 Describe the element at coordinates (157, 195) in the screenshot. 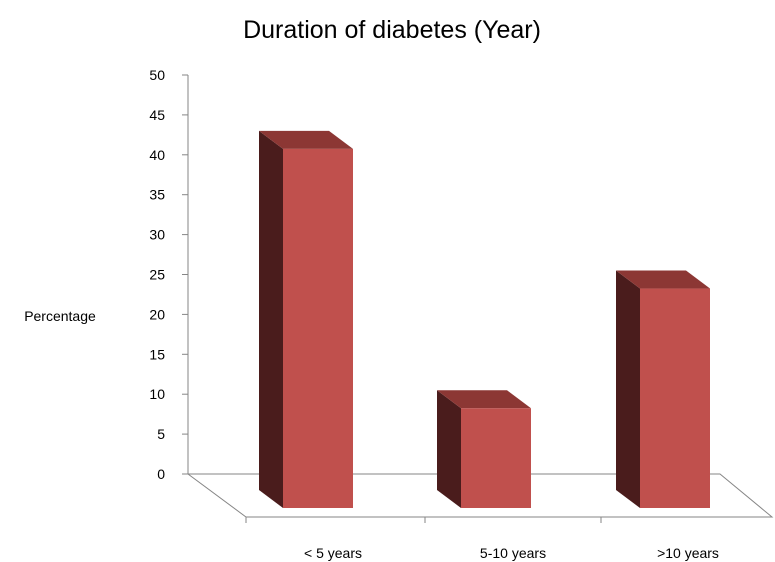

I see `y-tick-label: 35` at that location.